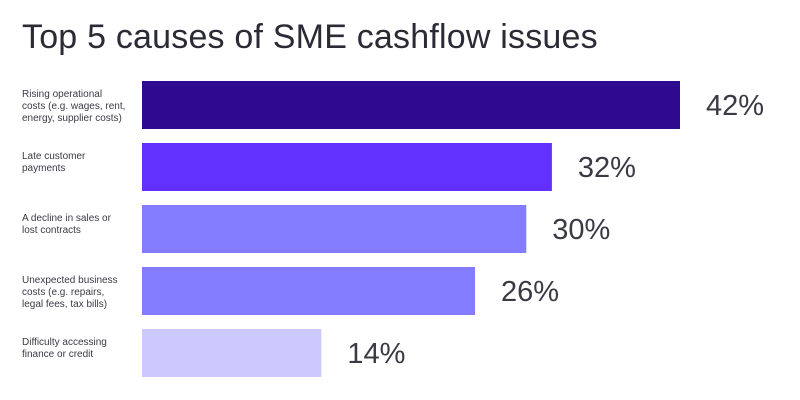 The width and height of the screenshot is (800, 400). Describe the element at coordinates (530, 292) in the screenshot. I see `value-label-4: 26%` at that location.